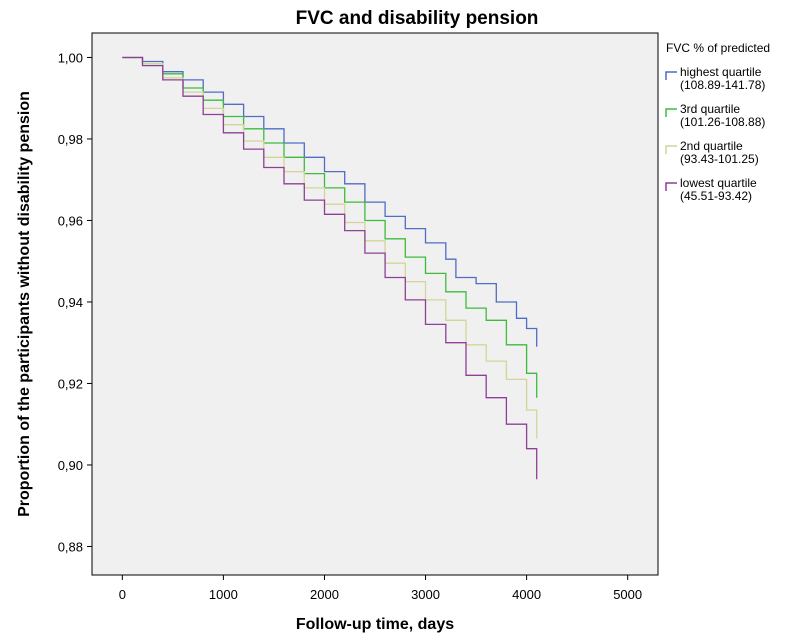 The height and width of the screenshot is (644, 811). Describe the element at coordinates (70, 383) in the screenshot. I see `y-tick-label: 0,92` at that location.